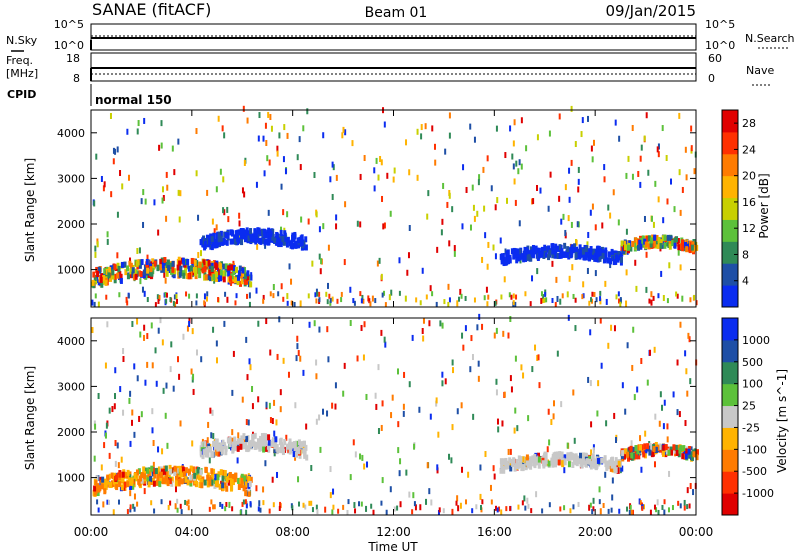 Image resolution: width=800 pixels, height=554 pixels. Describe the element at coordinates (71, 341) in the screenshot. I see `y-tick-label: 4000` at that location.